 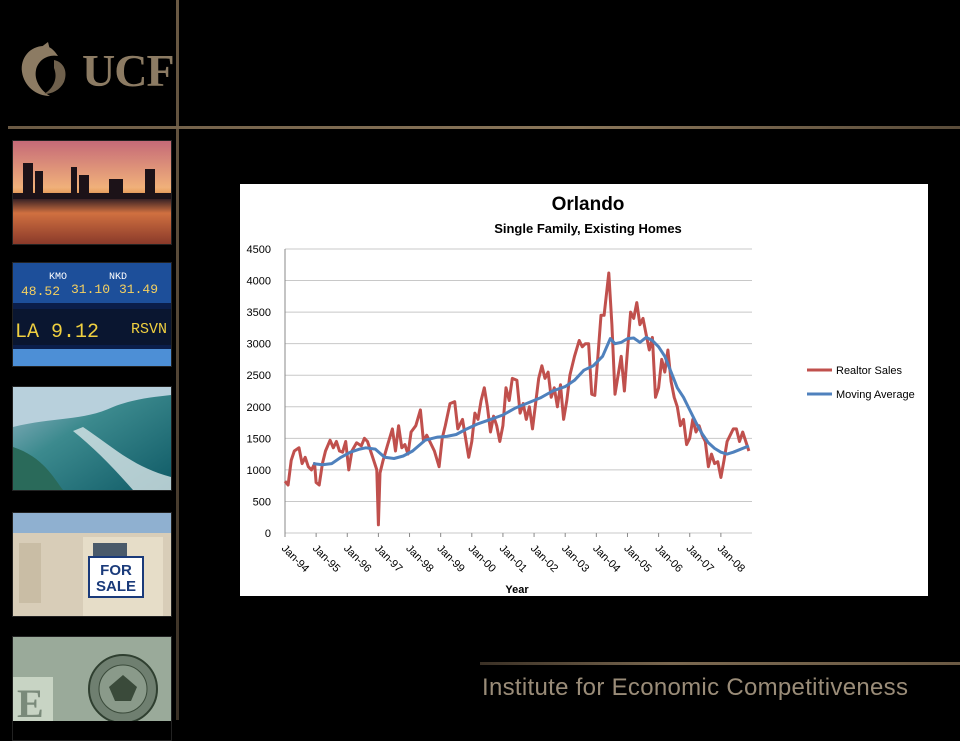 What do you see at coordinates (484, 127) in the screenshot?
I see `horizontal-divider` at bounding box center [484, 127].